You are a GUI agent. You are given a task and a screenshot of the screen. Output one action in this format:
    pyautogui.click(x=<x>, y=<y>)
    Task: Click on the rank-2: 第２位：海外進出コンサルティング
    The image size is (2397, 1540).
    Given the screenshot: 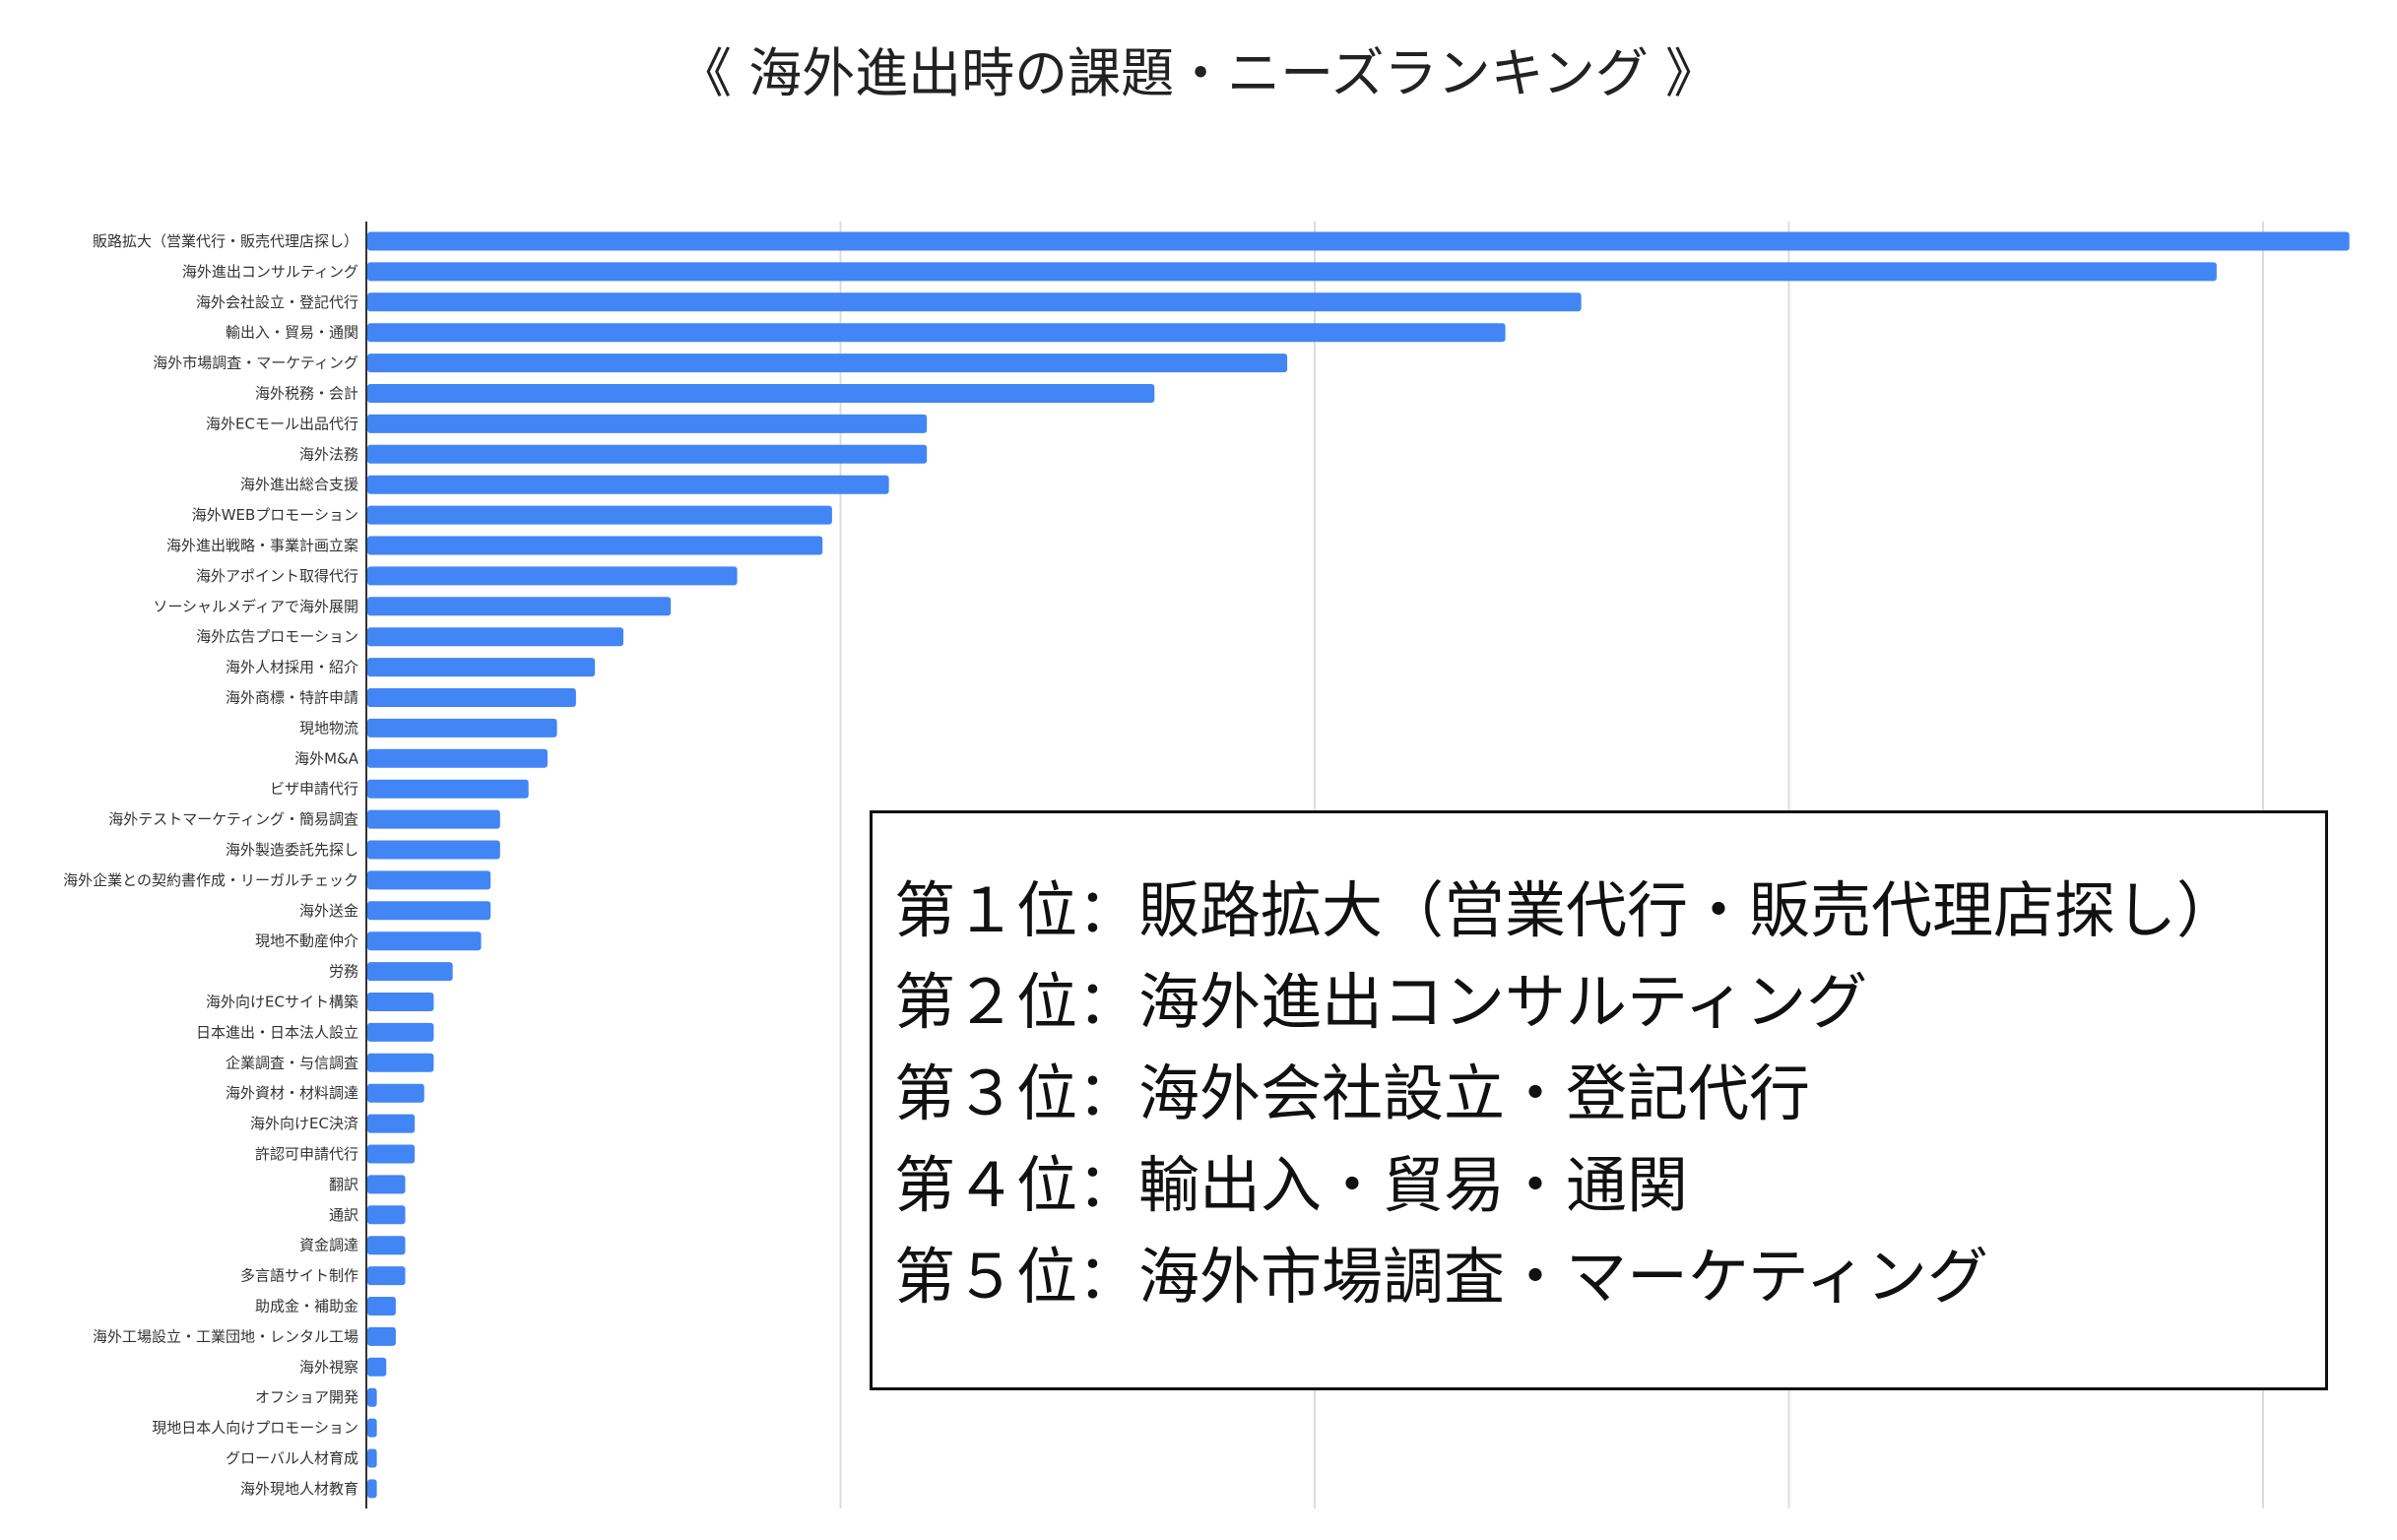 What is the action you would take?
    pyautogui.click(x=1381, y=1002)
    